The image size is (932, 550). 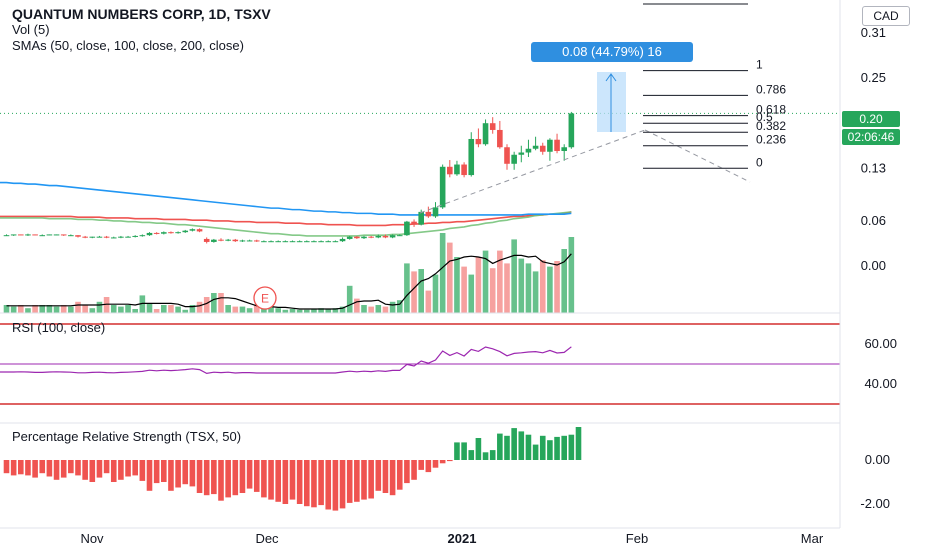 I want to click on price-tick-label: 0.25, so click(x=873, y=77).